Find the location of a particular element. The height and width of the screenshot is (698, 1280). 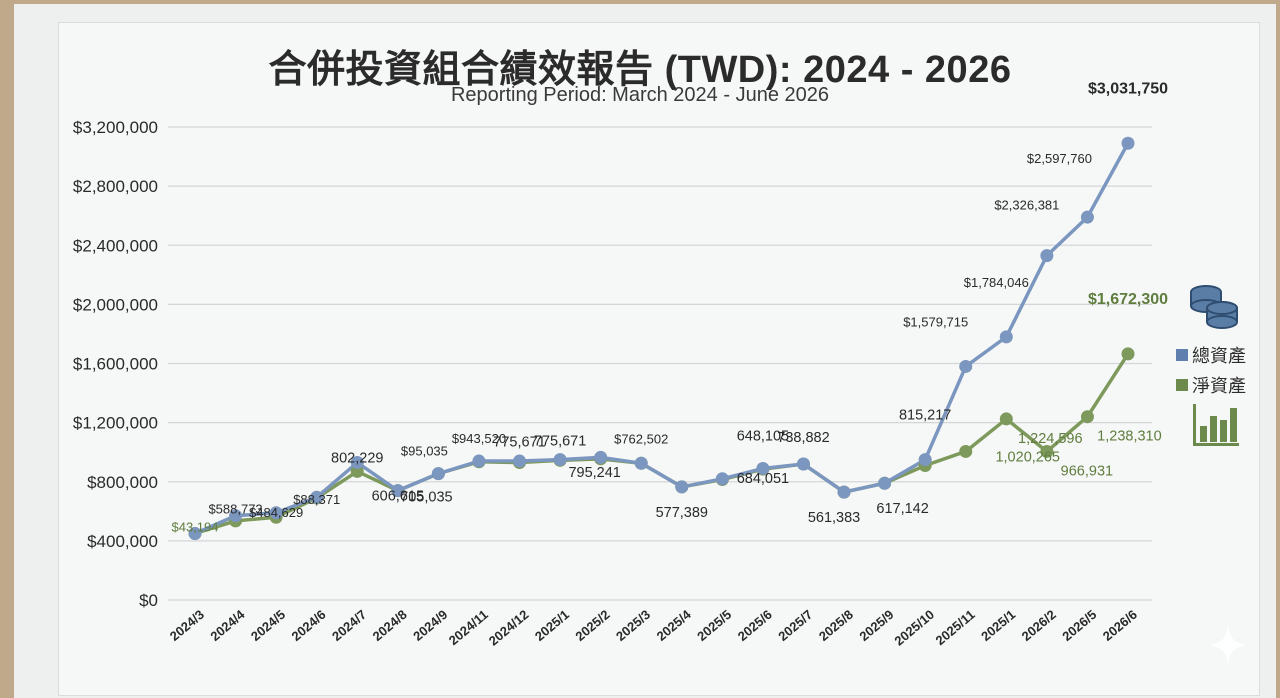

data-label: 705,035 is located at coordinates (426, 498).